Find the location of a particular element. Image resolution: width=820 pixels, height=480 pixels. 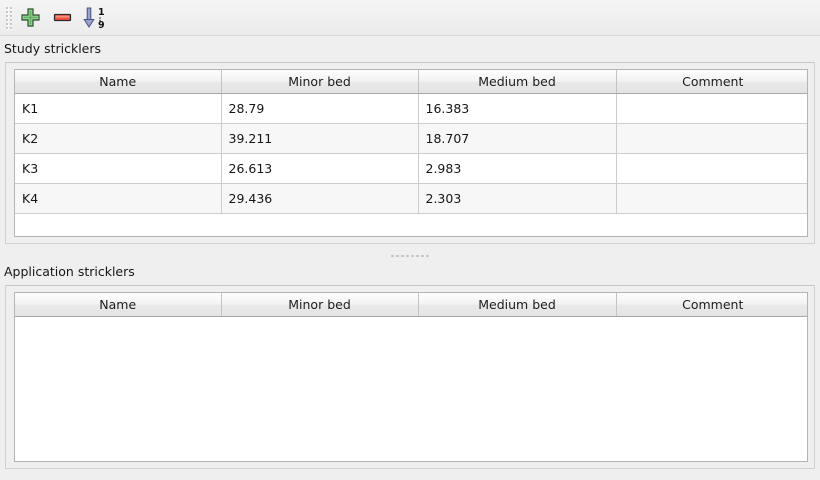

cell-name: K2 is located at coordinates (118, 138).